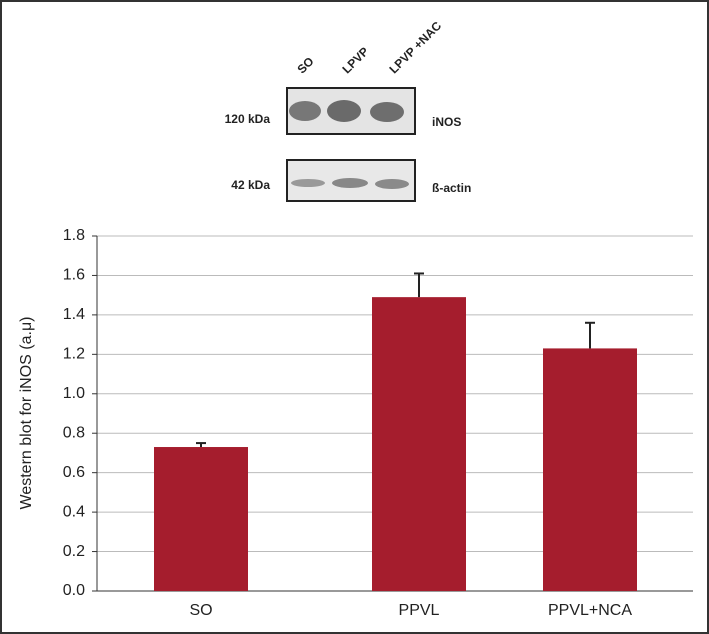 Image resolution: width=709 pixels, height=634 pixels. I want to click on y-tick-label: 1.0, so click(74, 393).